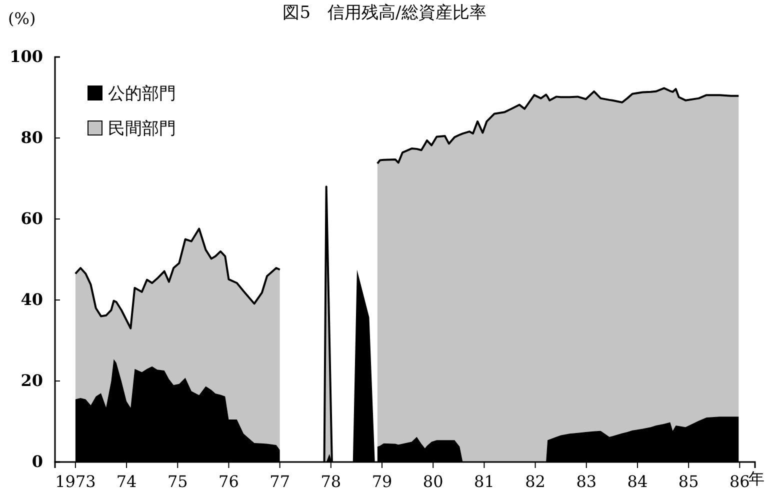 This screenshot has width=769, height=499. I want to click on x-tick-label: 74, so click(126, 481).